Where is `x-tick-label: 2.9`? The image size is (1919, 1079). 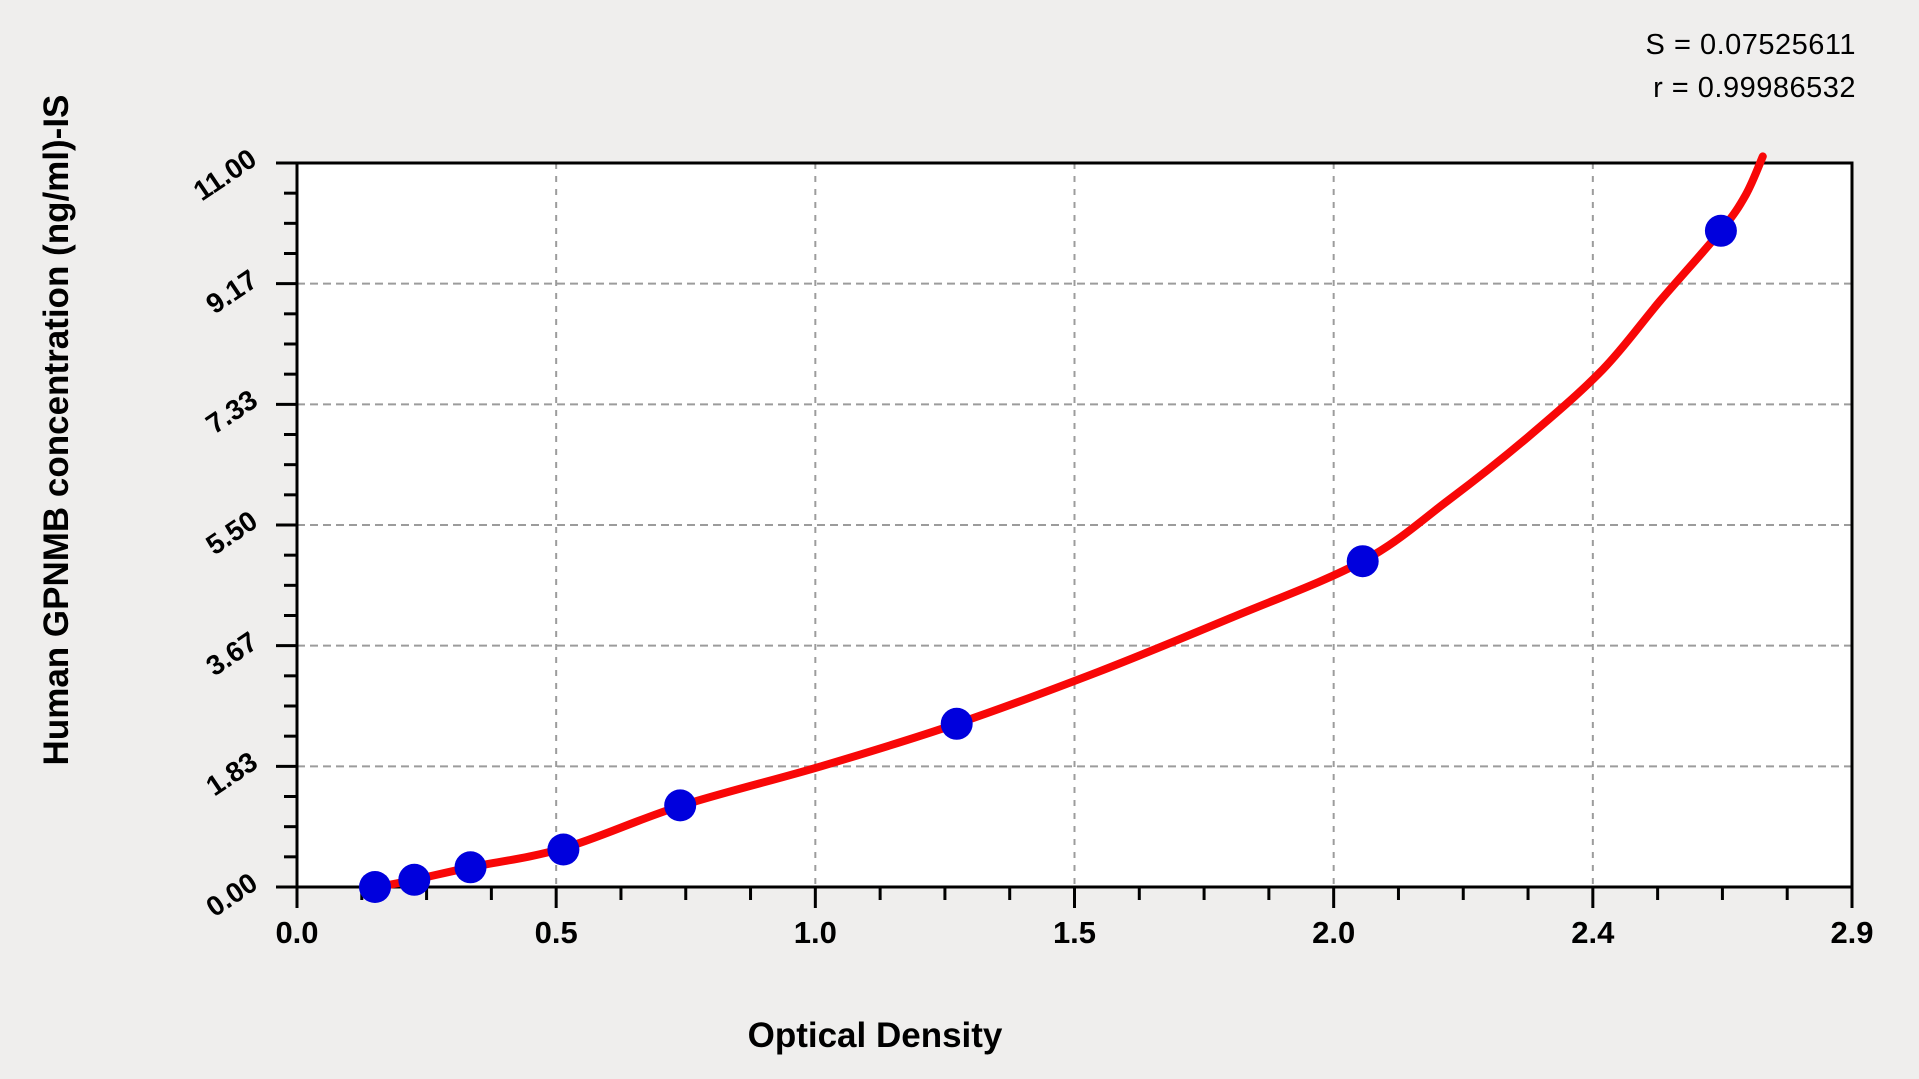
x-tick-label: 2.9 is located at coordinates (1852, 932).